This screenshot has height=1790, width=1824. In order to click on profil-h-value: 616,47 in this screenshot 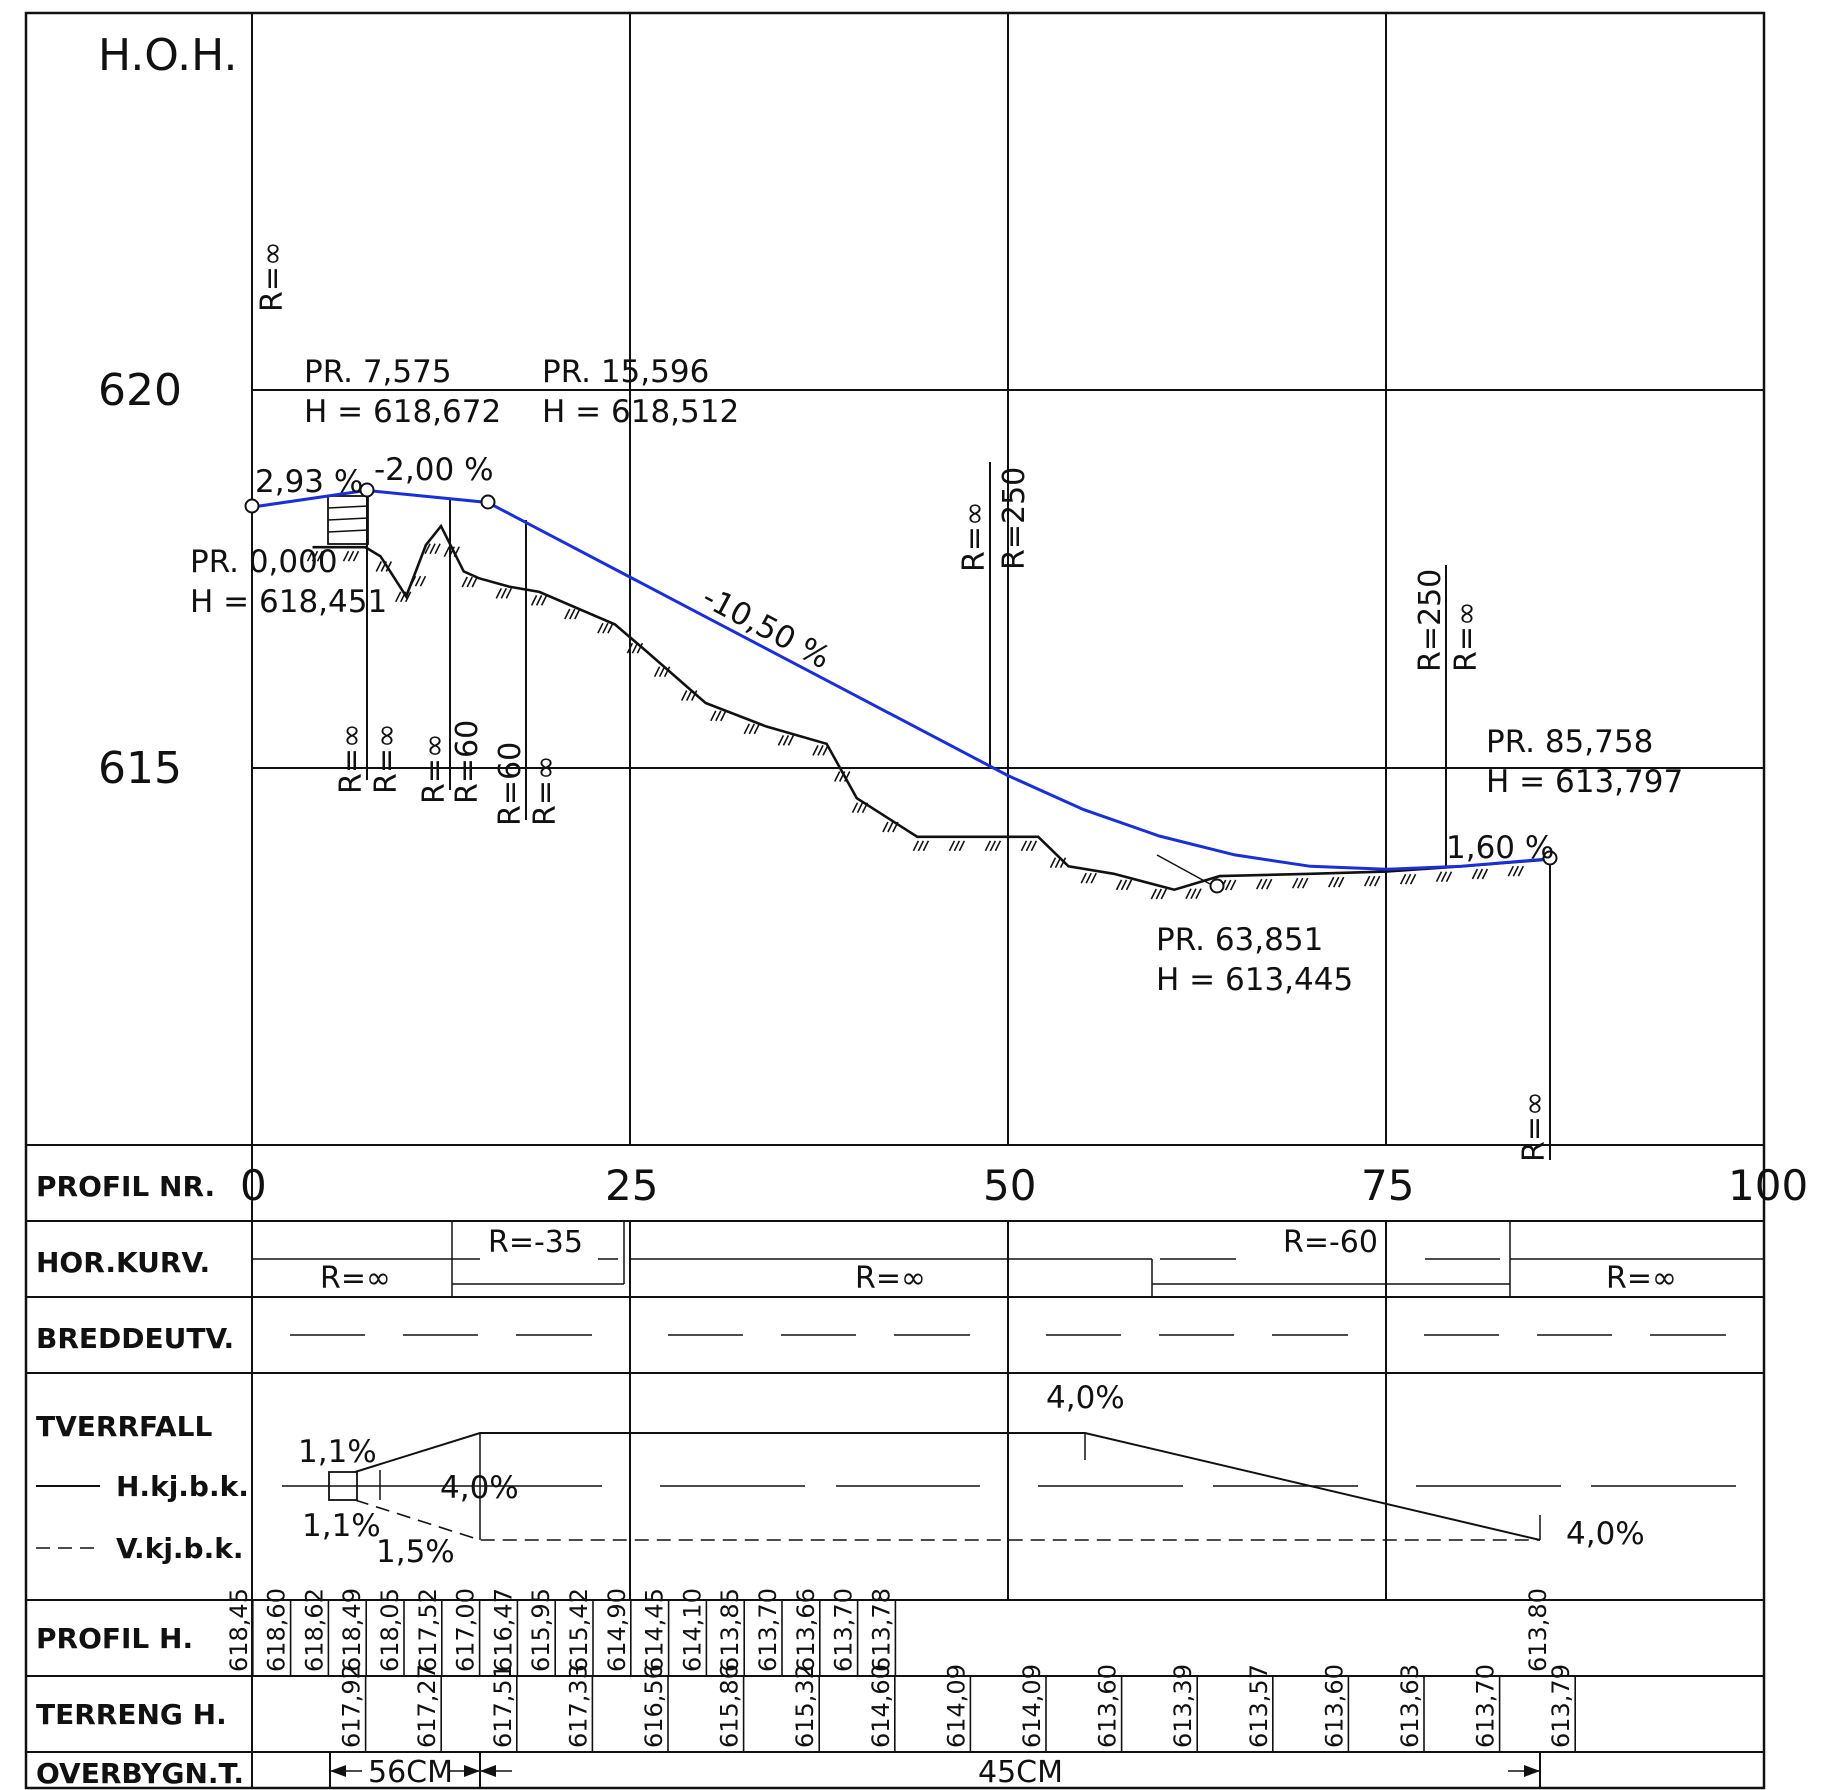, I will do `click(503, 1630)`.